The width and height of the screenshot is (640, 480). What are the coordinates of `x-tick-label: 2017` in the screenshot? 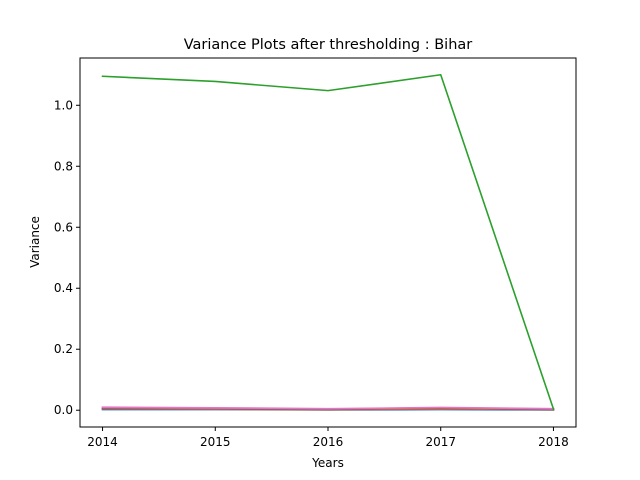 It's located at (440, 442).